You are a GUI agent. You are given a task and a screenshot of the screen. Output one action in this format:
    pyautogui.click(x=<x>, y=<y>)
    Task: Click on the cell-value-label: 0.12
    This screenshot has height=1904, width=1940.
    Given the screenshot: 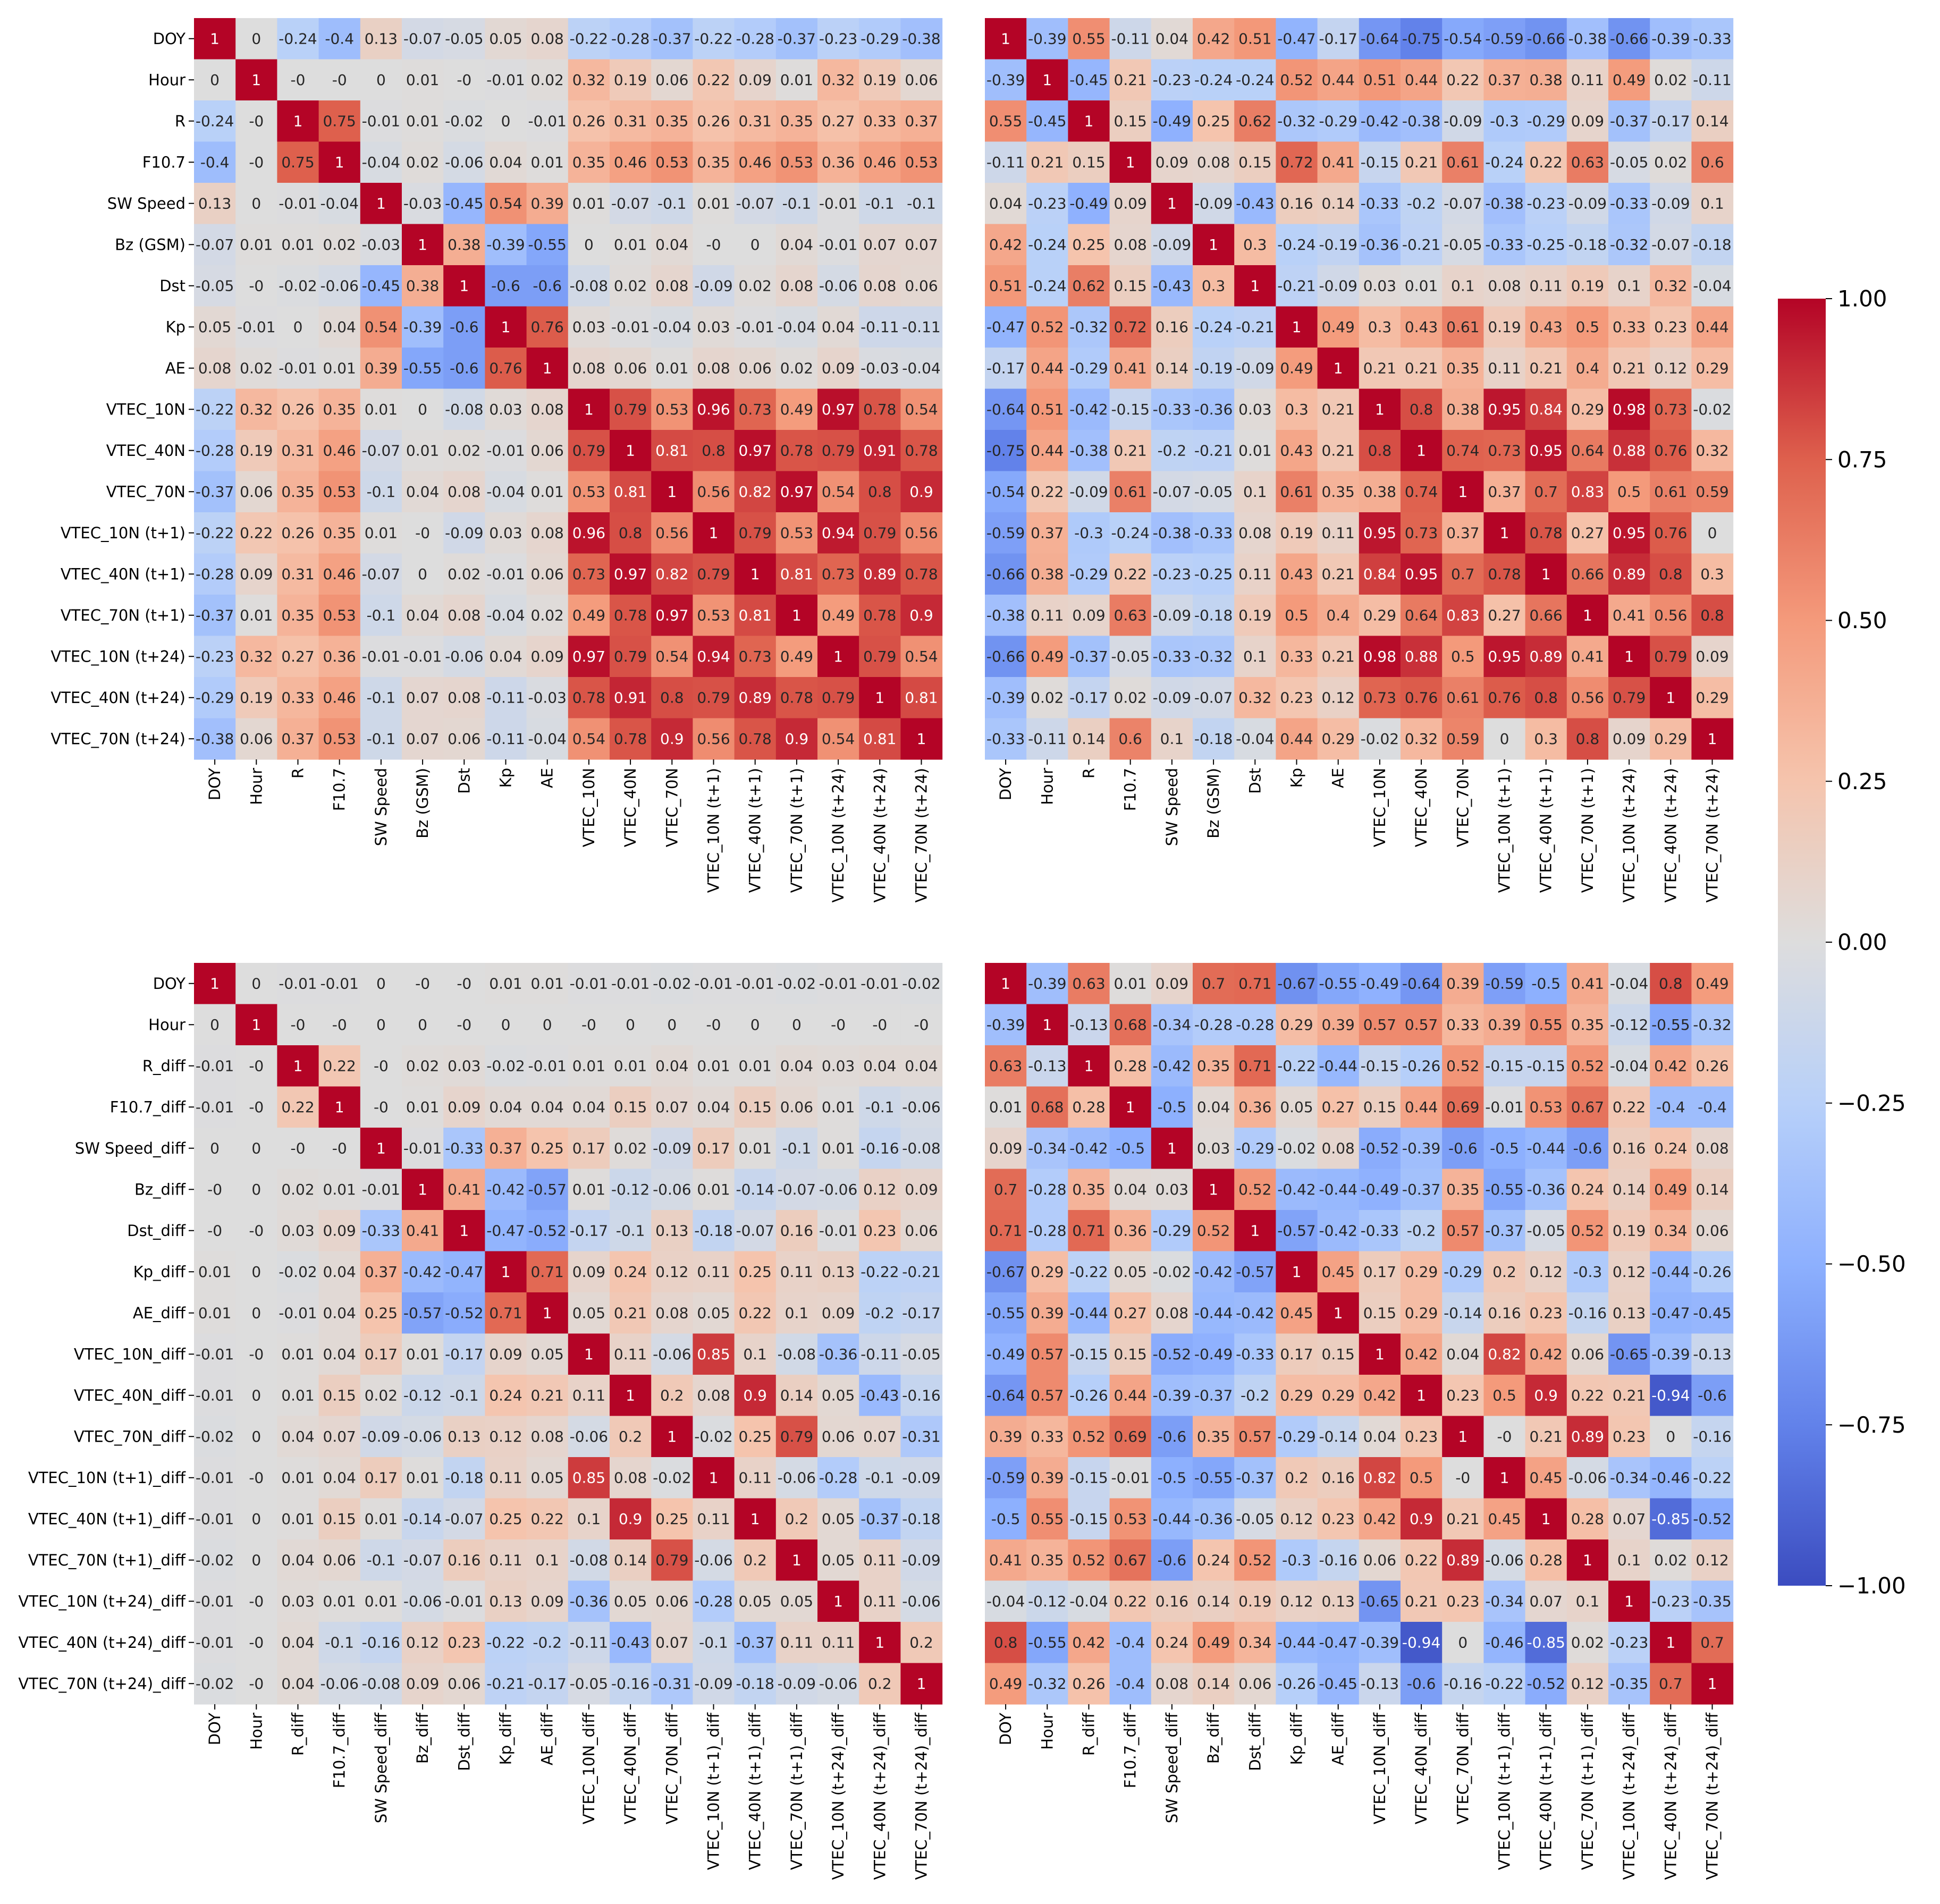 What is the action you would take?
    pyautogui.click(x=880, y=1189)
    